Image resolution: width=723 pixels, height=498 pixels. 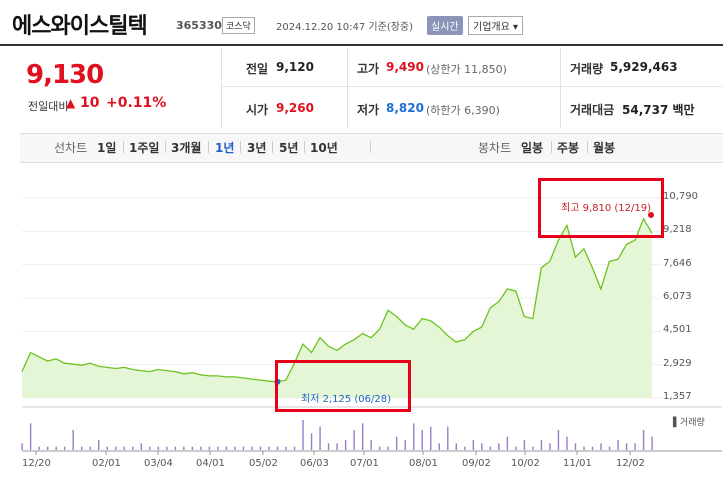 What do you see at coordinates (295, 67) in the screenshot?
I see `prev-close-value: 9,120` at bounding box center [295, 67].